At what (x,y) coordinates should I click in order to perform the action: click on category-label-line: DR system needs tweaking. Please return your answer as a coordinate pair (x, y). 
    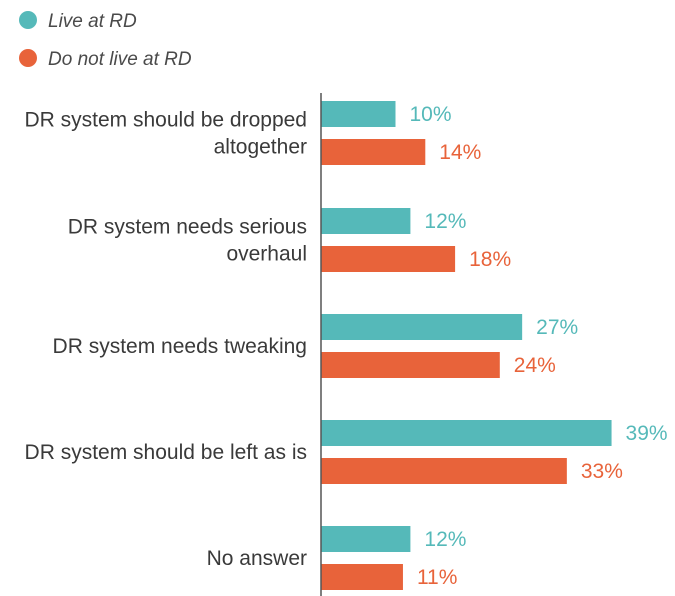
    Looking at the image, I should click on (180, 346).